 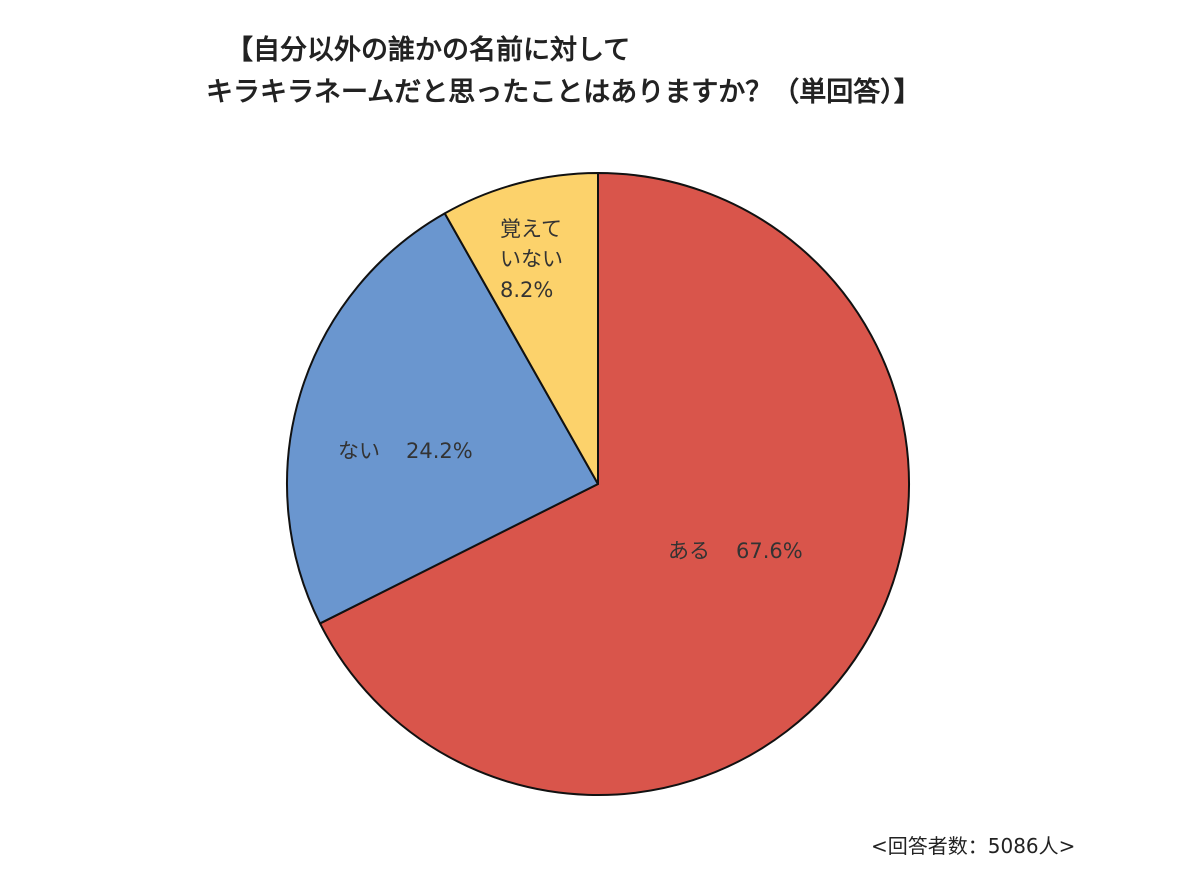 What do you see at coordinates (735, 551) in the screenshot?
I see `slice-label-aru: ある 67.6%` at bounding box center [735, 551].